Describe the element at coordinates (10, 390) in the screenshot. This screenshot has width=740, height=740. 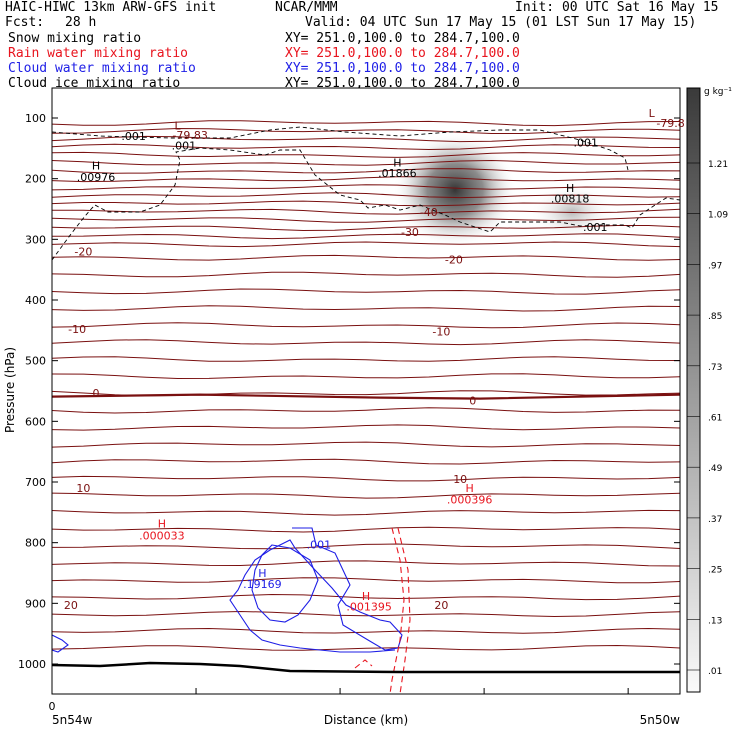
I see `y-axis-label: Pressure (hPa)` at that location.